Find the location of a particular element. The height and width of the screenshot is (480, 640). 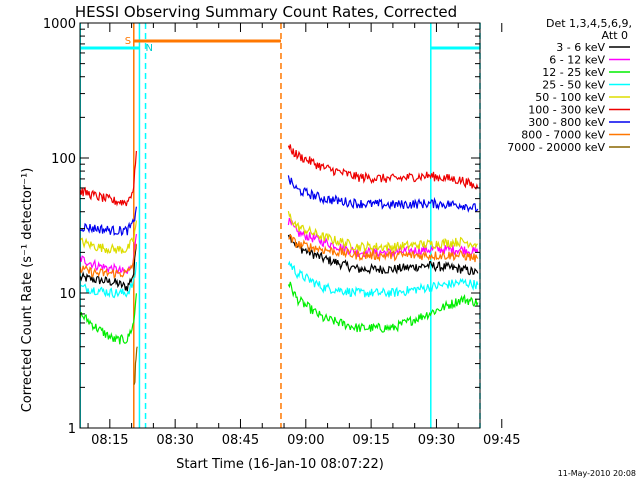

legend-label-8: 800 - 7000 keV is located at coordinates (563, 135).